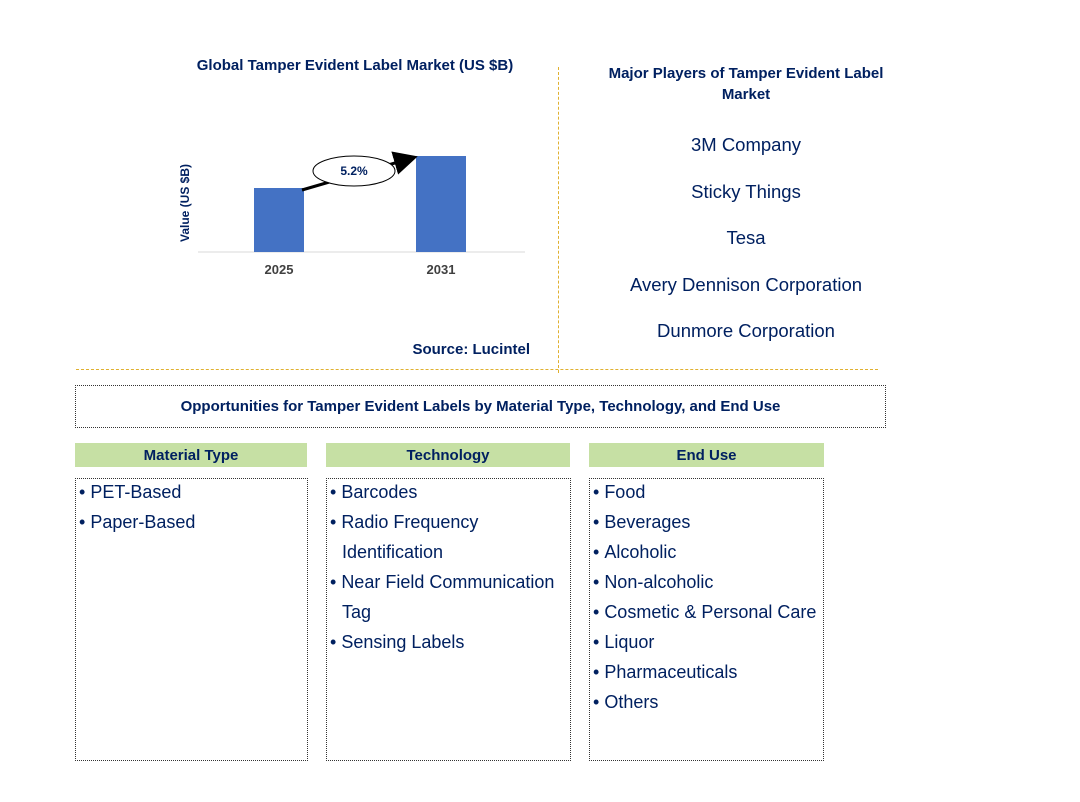 The width and height of the screenshot is (1080, 802). What do you see at coordinates (477, 369) in the screenshot?
I see `horizontal-divider` at bounding box center [477, 369].